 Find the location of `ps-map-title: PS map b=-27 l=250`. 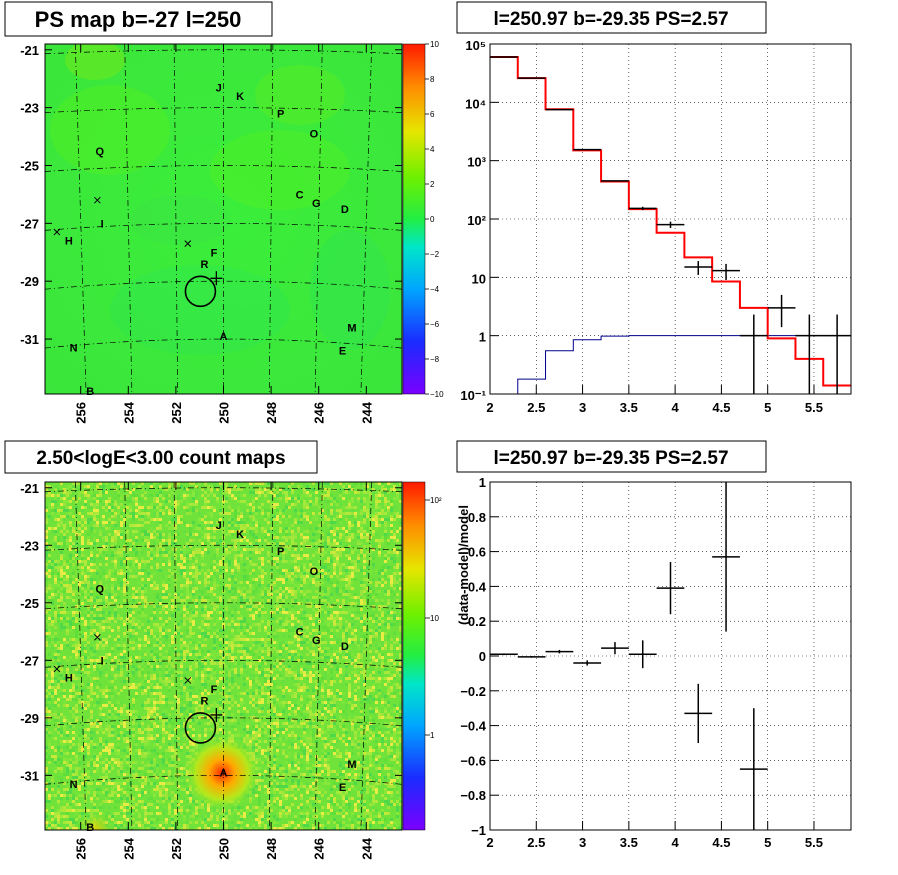

ps-map-title: PS map b=-27 l=250 is located at coordinates (138, 19).